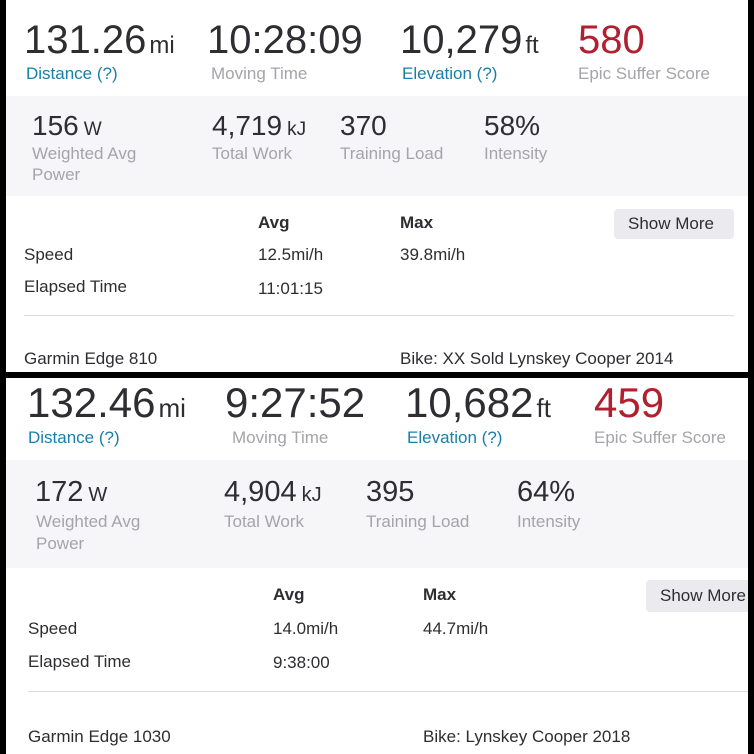 This screenshot has height=754, width=754. I want to click on elapsed-time-avg-value: 9:38:00, so click(301, 662).